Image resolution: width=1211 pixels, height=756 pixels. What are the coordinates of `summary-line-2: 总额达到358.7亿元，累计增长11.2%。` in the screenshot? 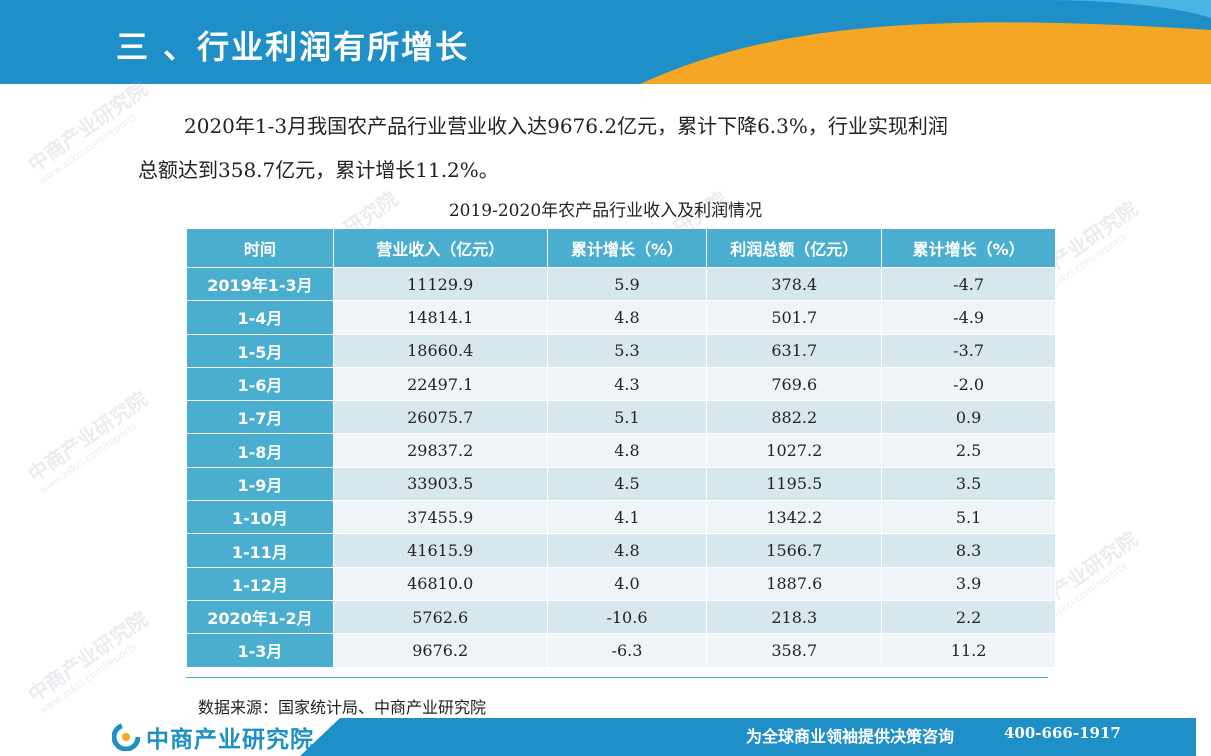 It's located at (318, 170).